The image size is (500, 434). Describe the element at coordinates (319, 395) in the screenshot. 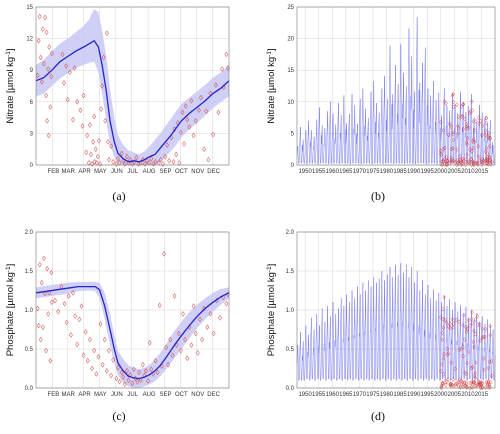

I see `x-tick-label: 1955` at that location.